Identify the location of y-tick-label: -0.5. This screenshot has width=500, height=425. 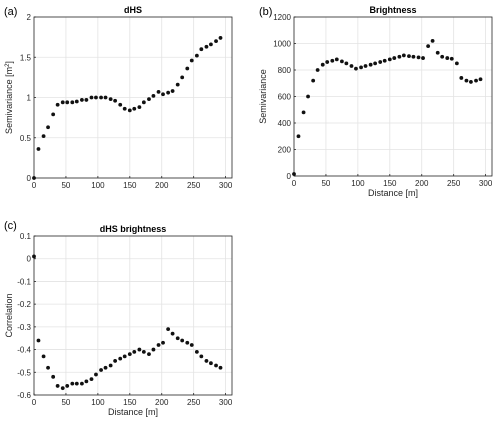
(24, 372).